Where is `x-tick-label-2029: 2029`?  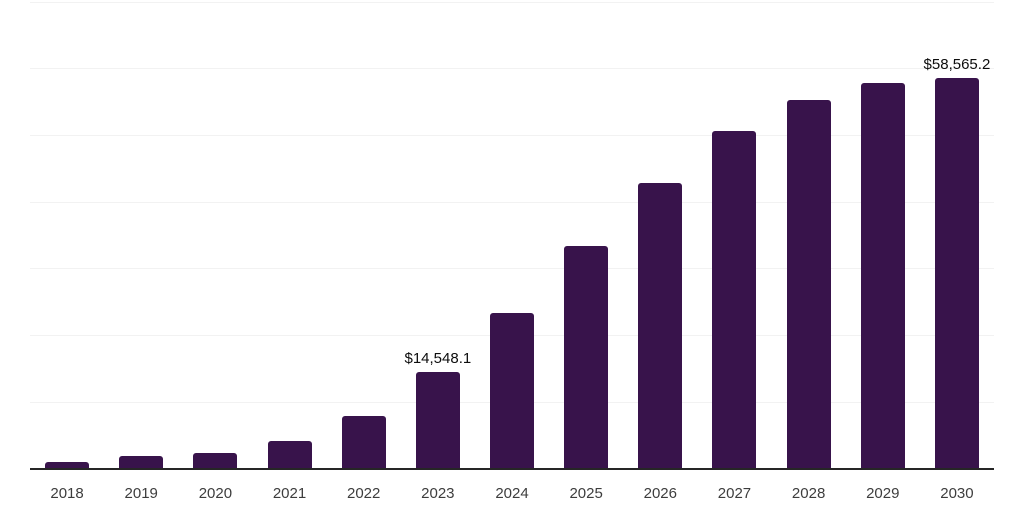
x-tick-label-2029: 2029 is located at coordinates (883, 493).